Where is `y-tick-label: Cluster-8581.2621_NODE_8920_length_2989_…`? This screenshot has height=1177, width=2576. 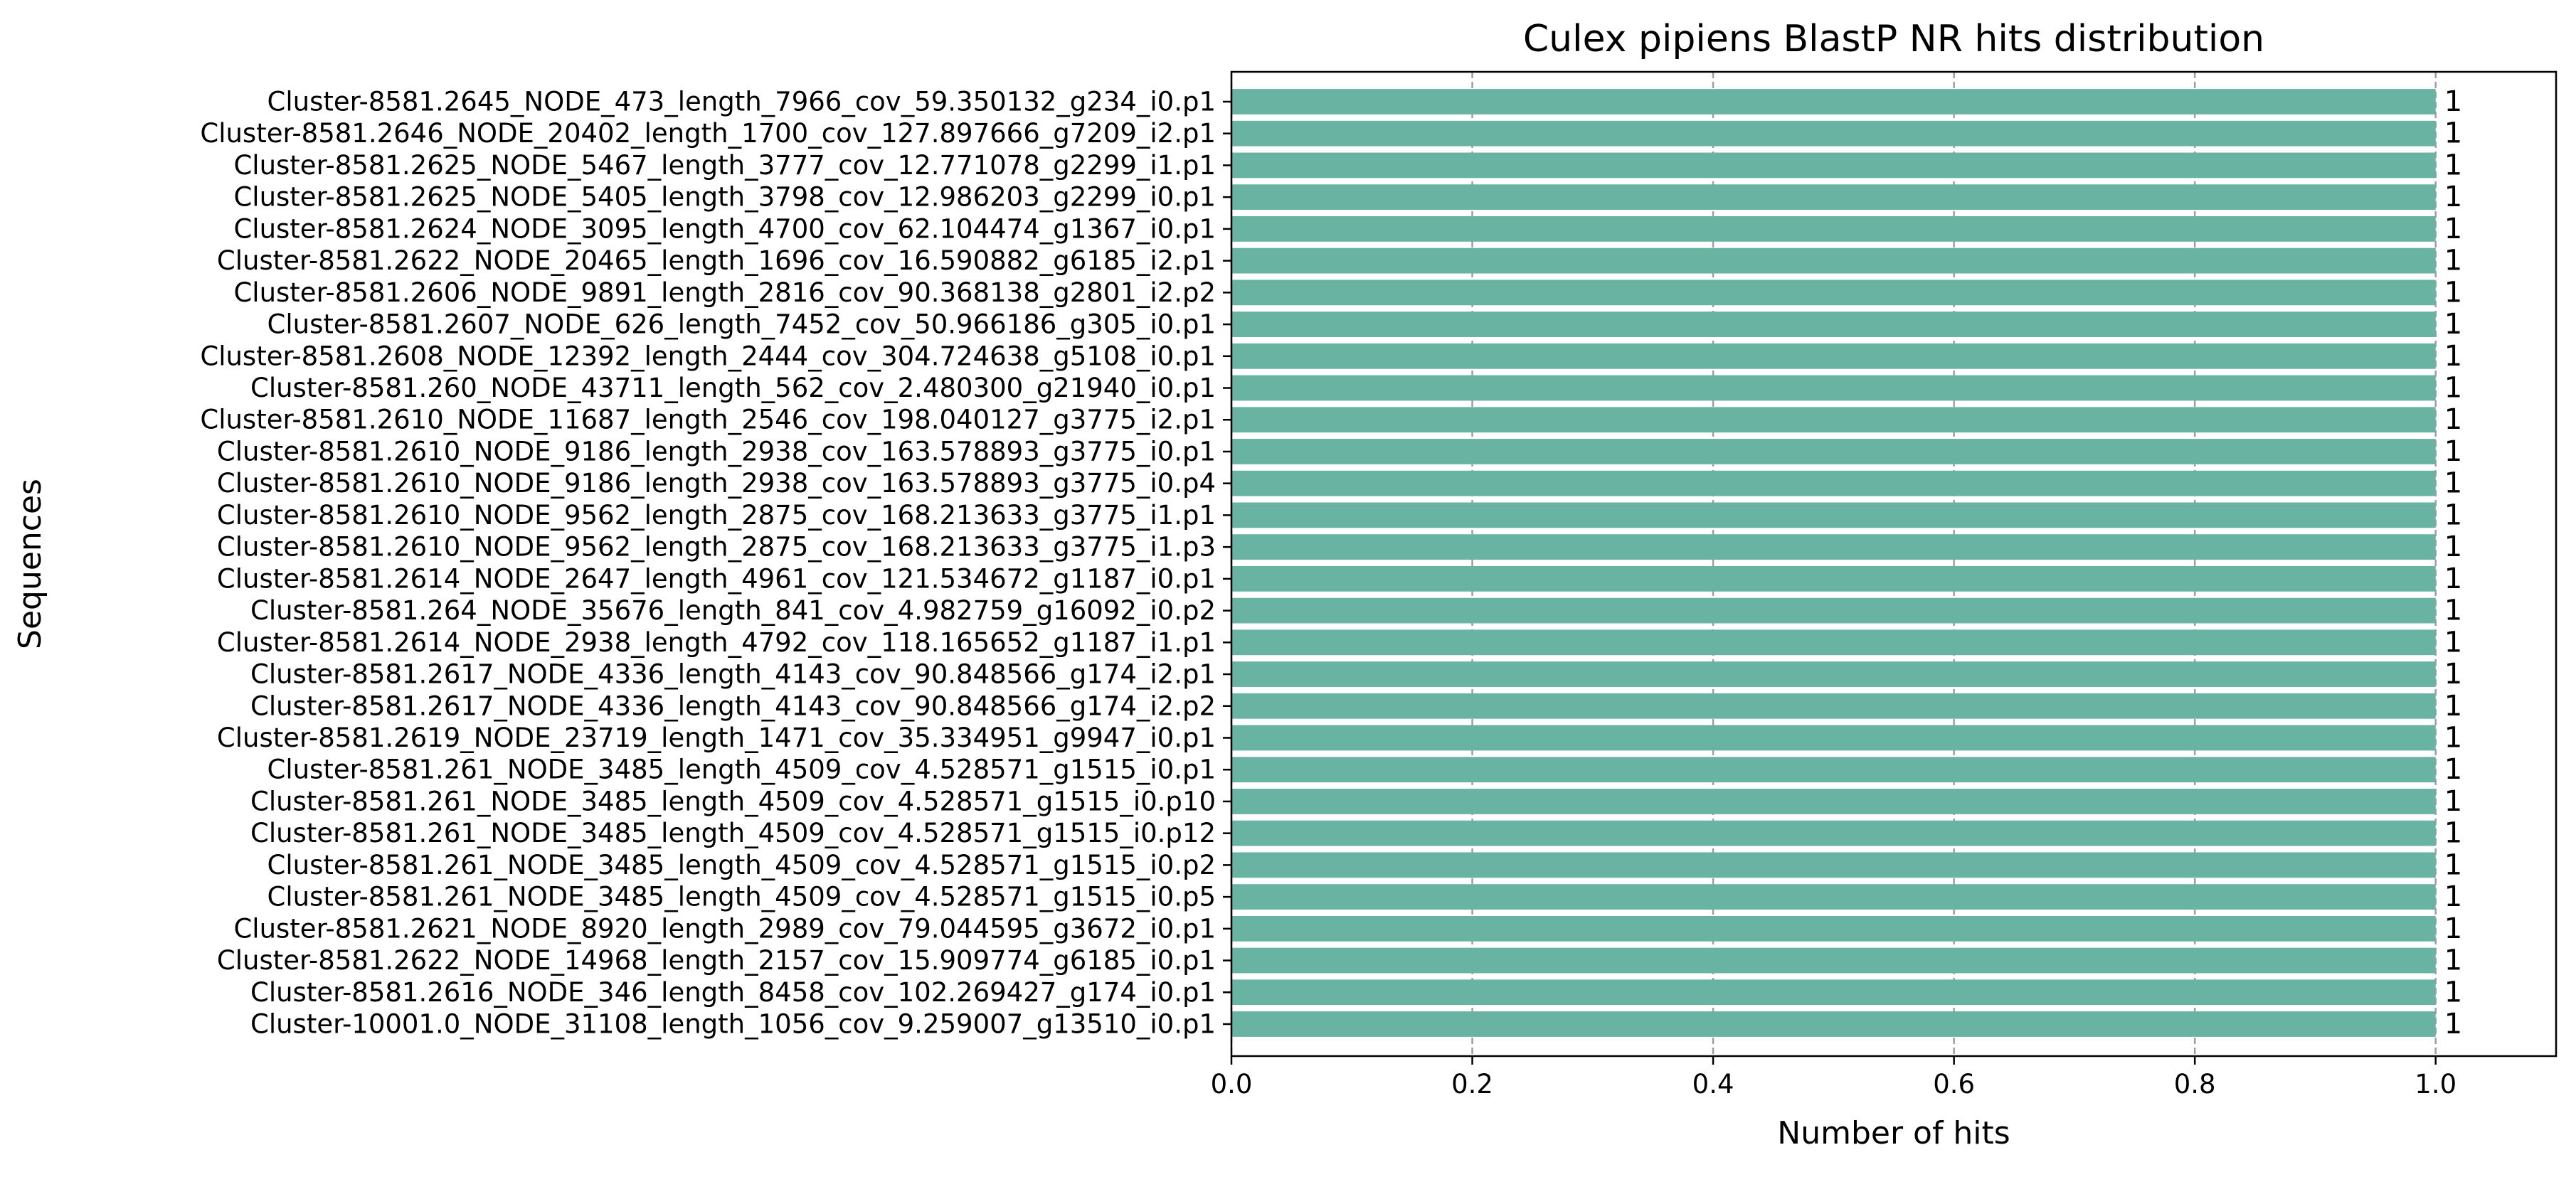 y-tick-label: Cluster-8581.2621_NODE_8920_length_2989_… is located at coordinates (724, 929).